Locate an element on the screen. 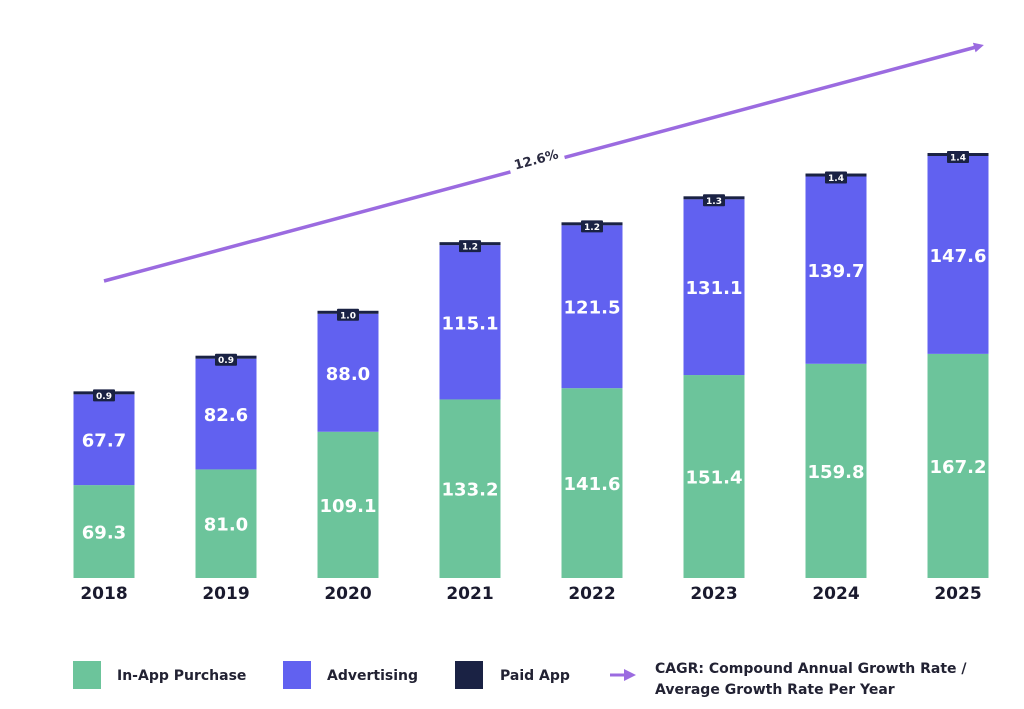 This screenshot has height=709, width=1024. data-label-badge-paid-app-2018 is located at coordinates (104, 395).